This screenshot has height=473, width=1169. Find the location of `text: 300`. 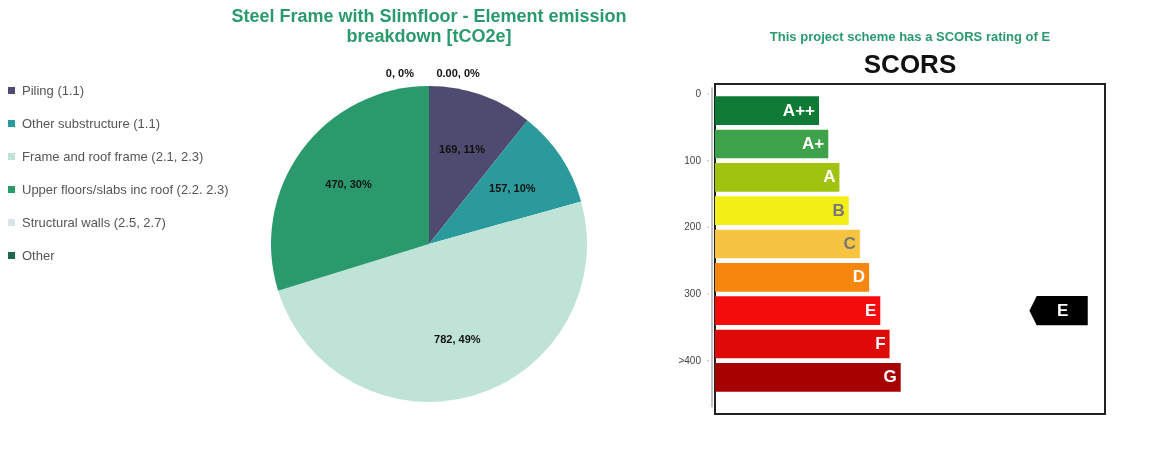

text: 300 is located at coordinates (693, 293).